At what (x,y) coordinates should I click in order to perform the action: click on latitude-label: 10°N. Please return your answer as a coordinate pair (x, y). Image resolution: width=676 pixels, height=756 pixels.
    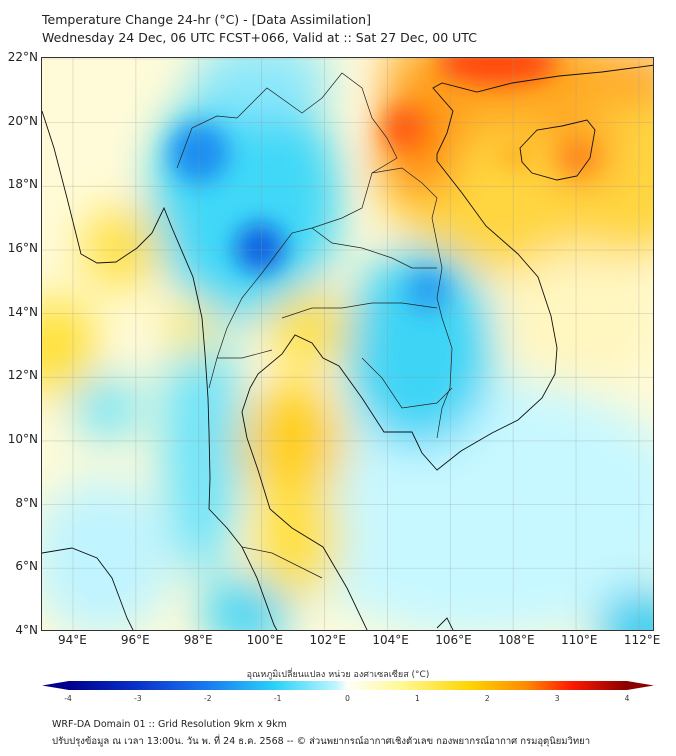
    Looking at the image, I should click on (22, 438).